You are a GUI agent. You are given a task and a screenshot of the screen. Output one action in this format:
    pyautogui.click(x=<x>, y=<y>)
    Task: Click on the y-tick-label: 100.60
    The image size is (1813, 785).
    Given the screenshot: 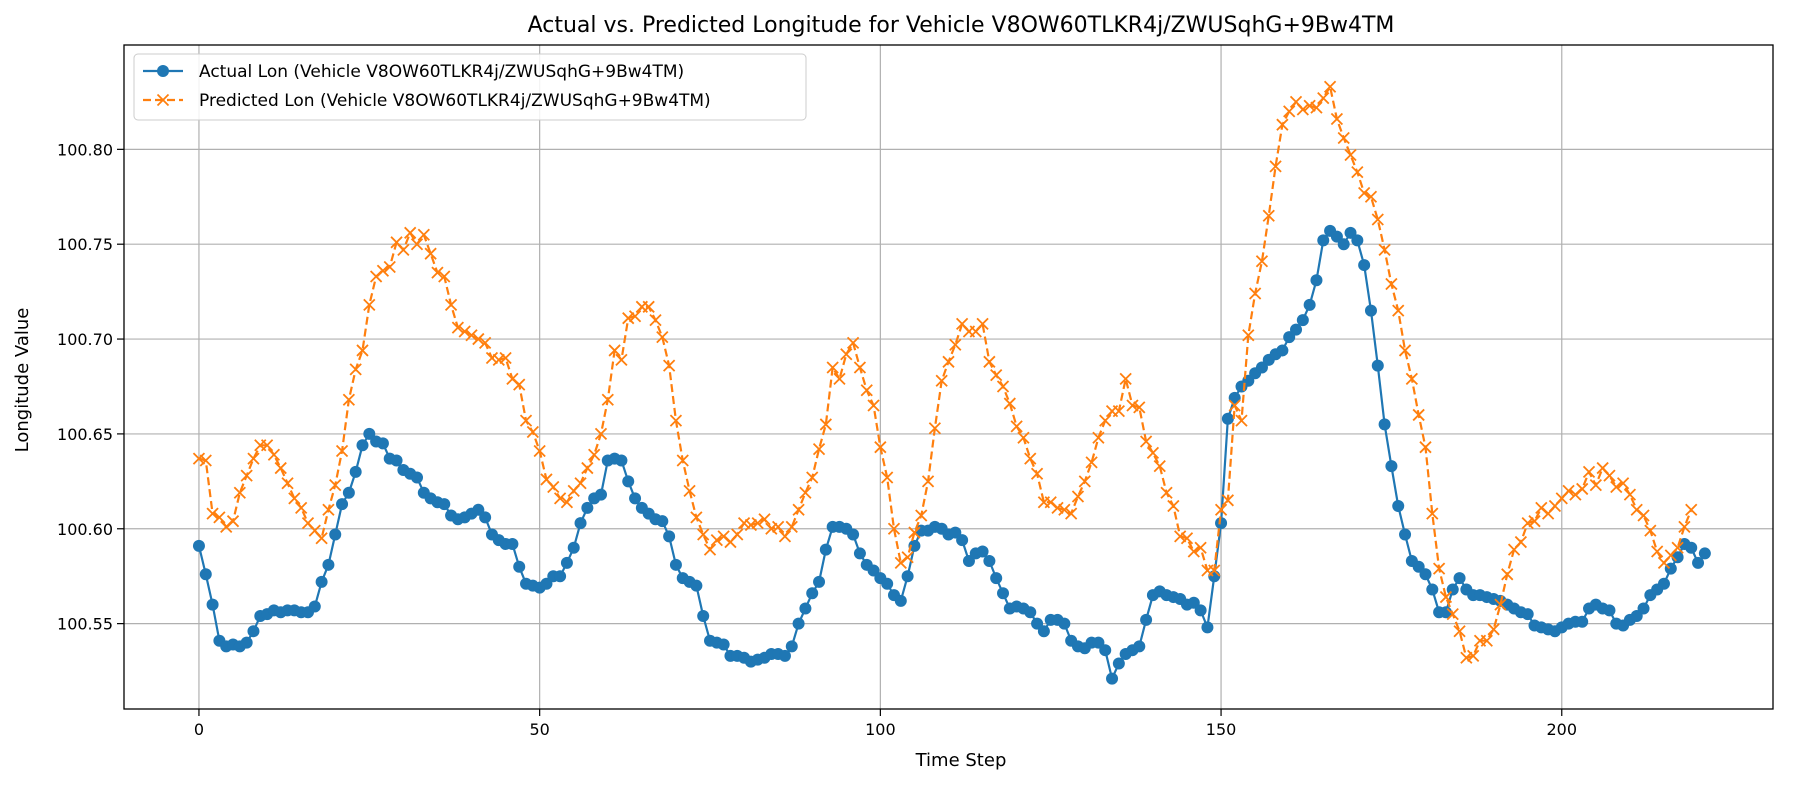 What is the action you would take?
    pyautogui.click(x=85, y=529)
    